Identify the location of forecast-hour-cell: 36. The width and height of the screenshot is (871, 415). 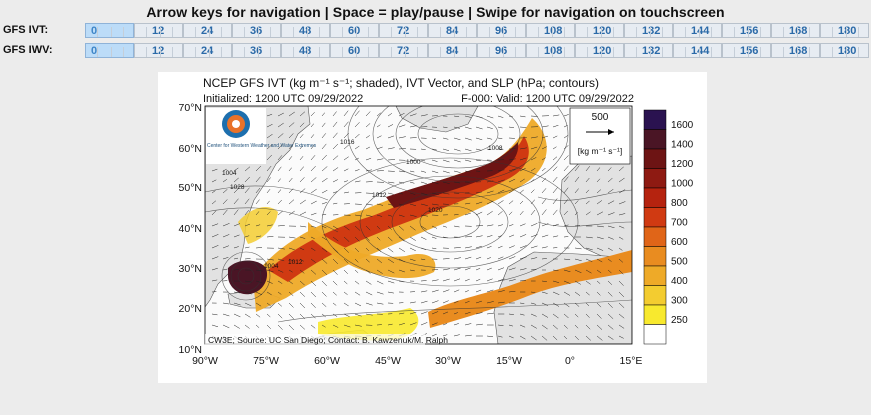
(256, 30).